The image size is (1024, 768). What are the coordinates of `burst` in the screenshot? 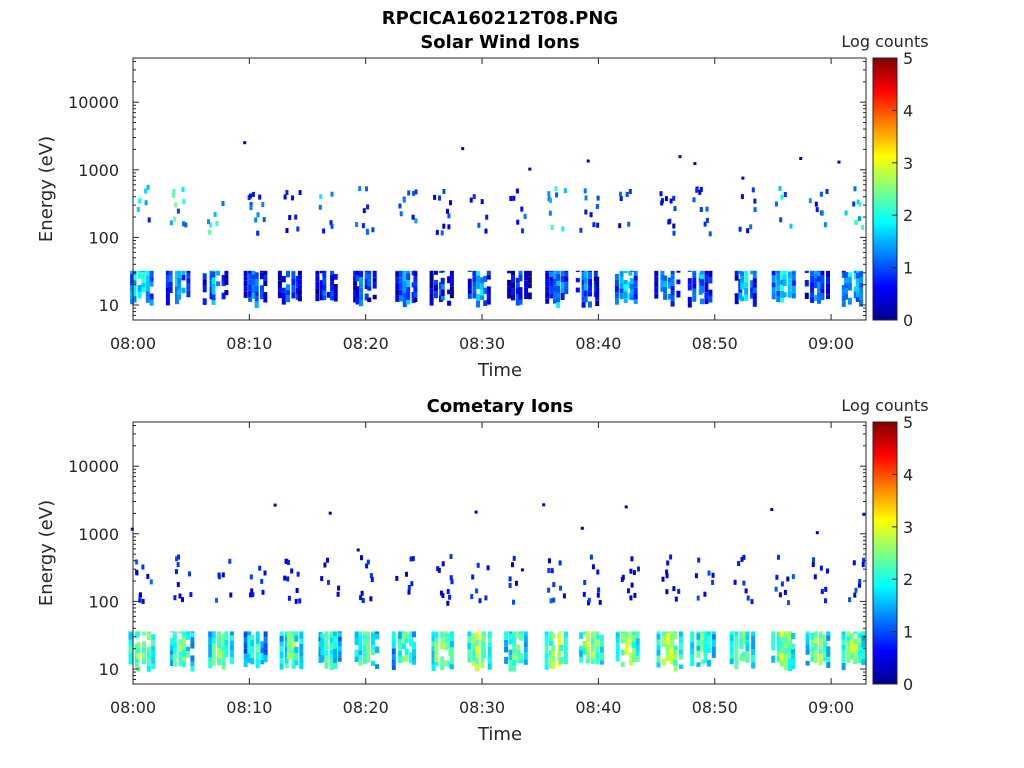 It's located at (288, 586).